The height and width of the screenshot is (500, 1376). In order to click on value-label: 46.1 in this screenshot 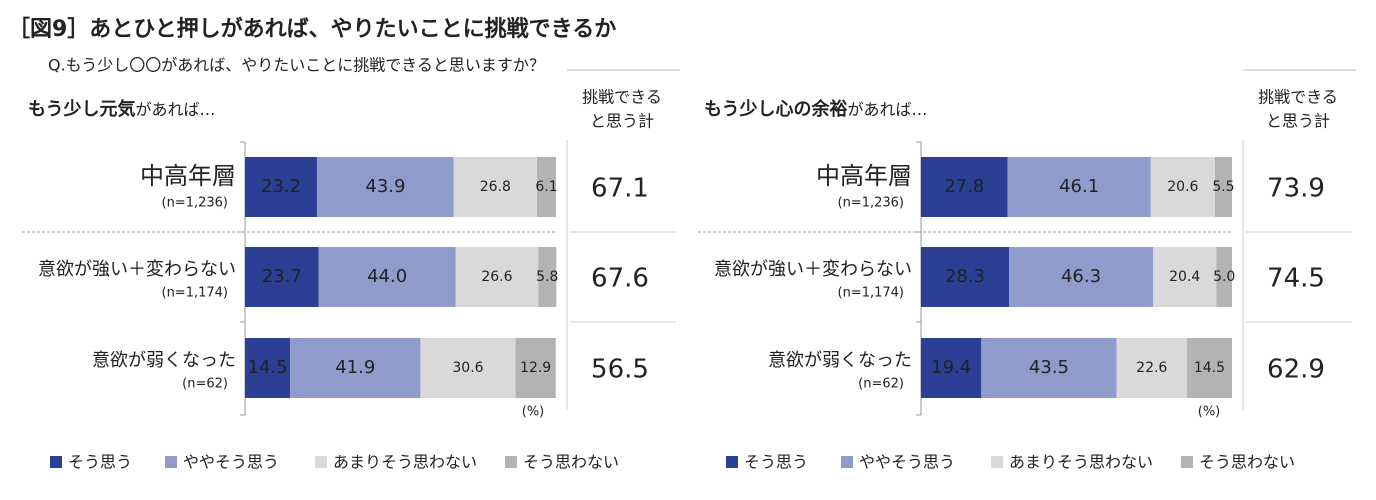, I will do `click(1079, 186)`.